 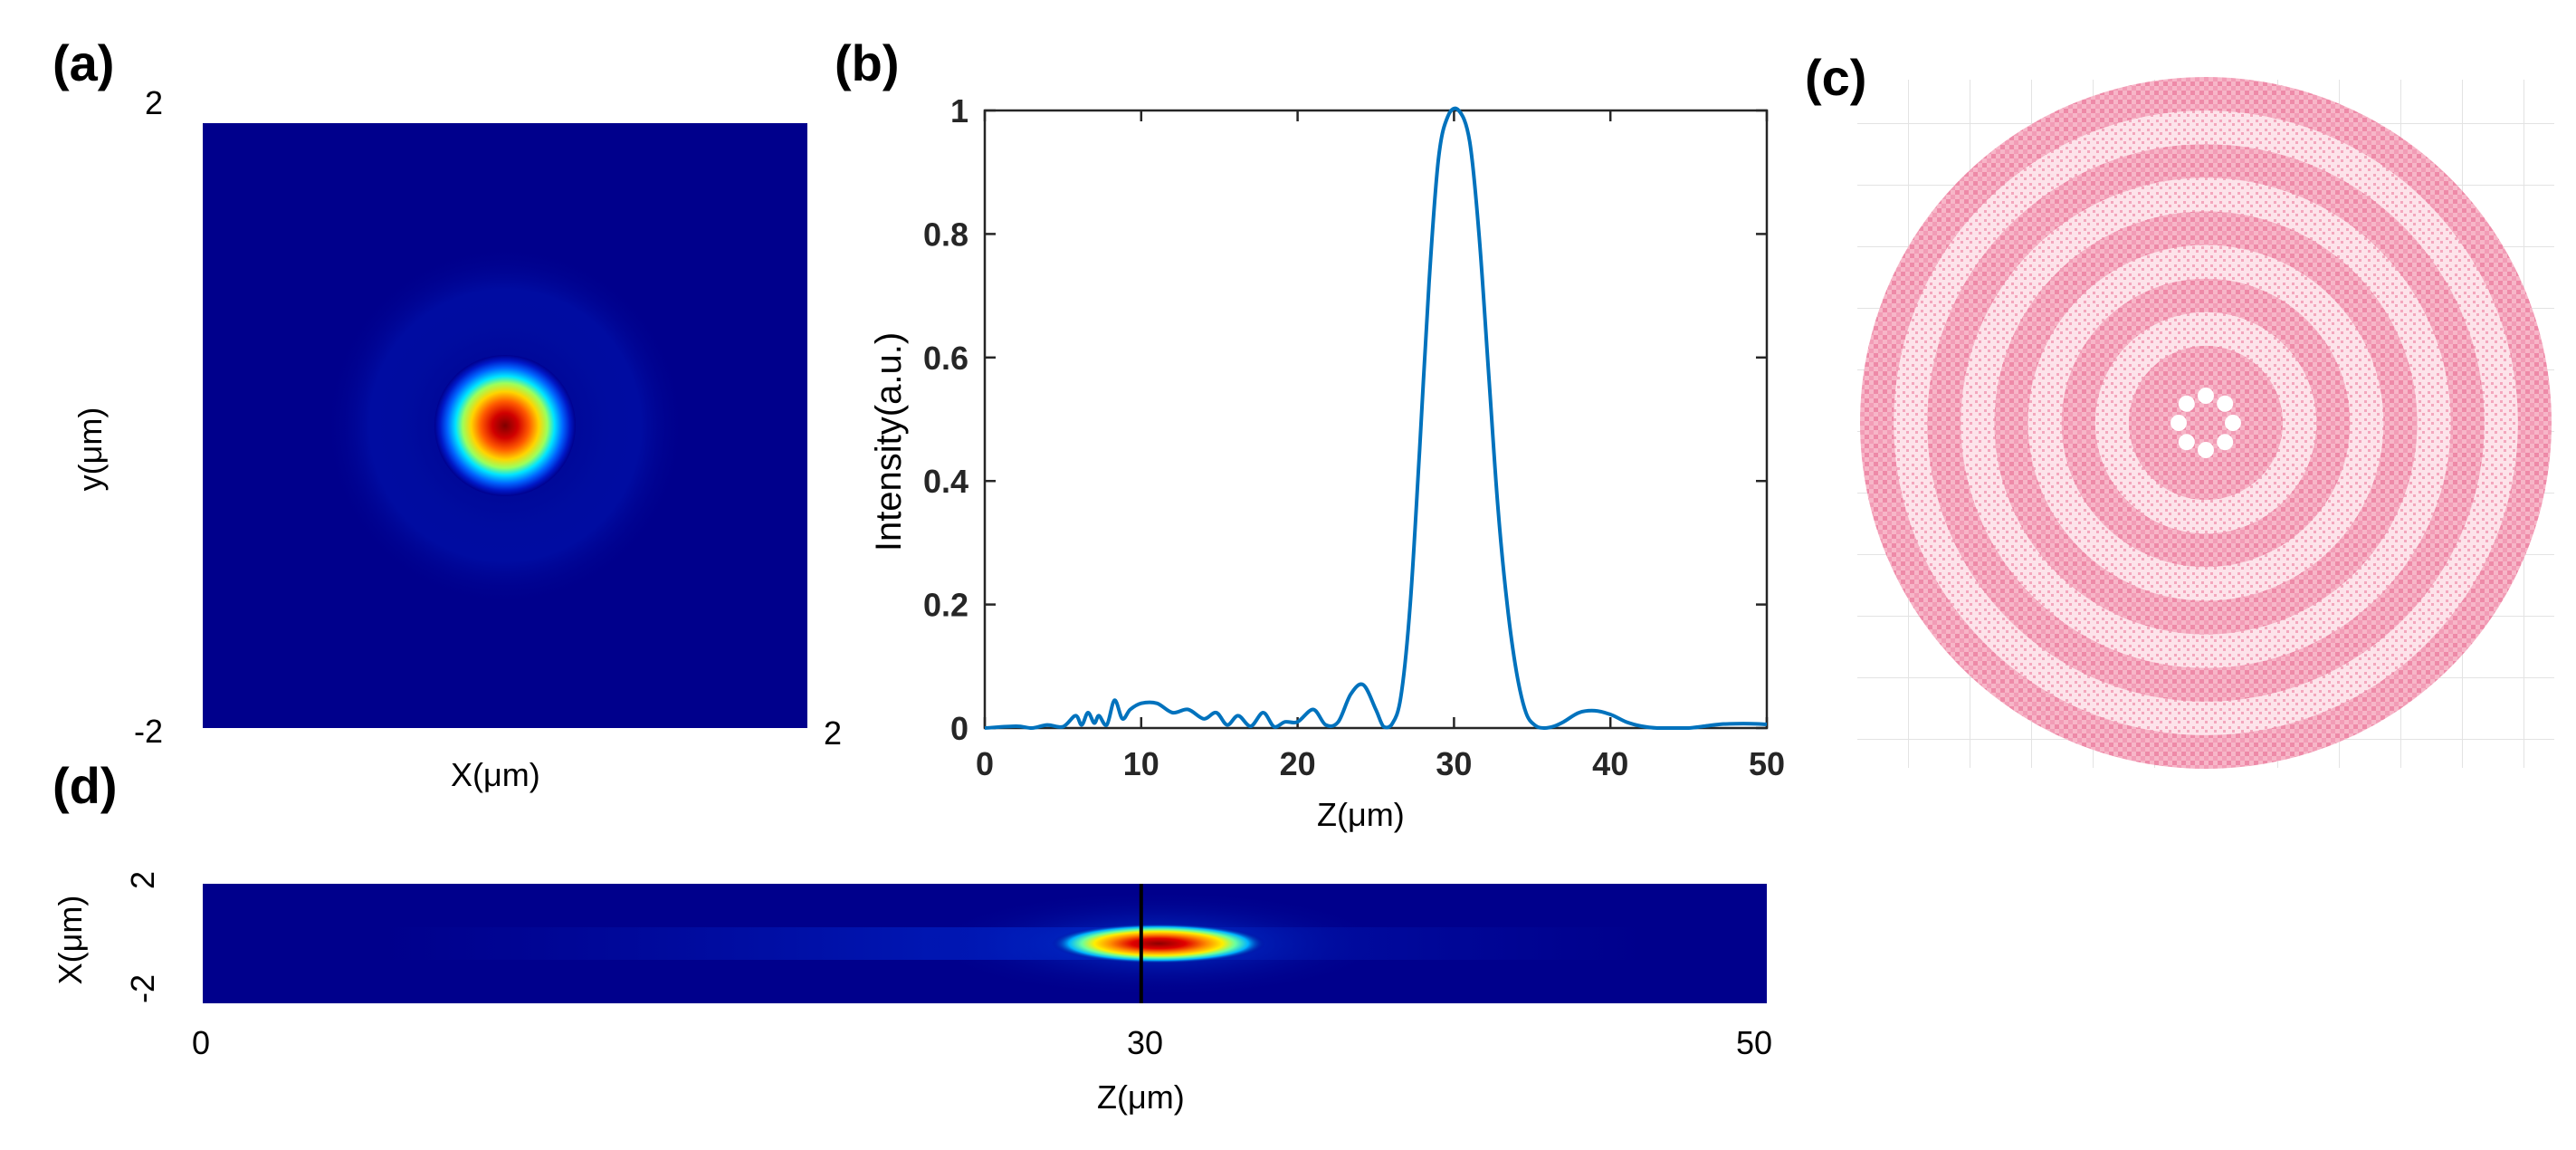 I want to click on a-xtick-right: 2, so click(x=834, y=733).